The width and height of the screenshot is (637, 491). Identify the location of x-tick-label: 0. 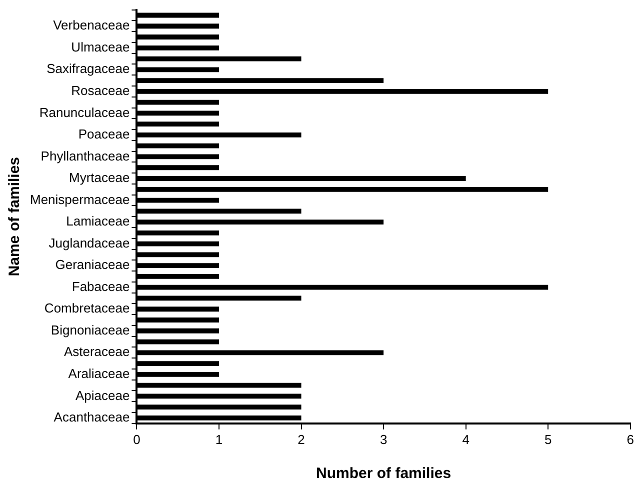
(136, 439).